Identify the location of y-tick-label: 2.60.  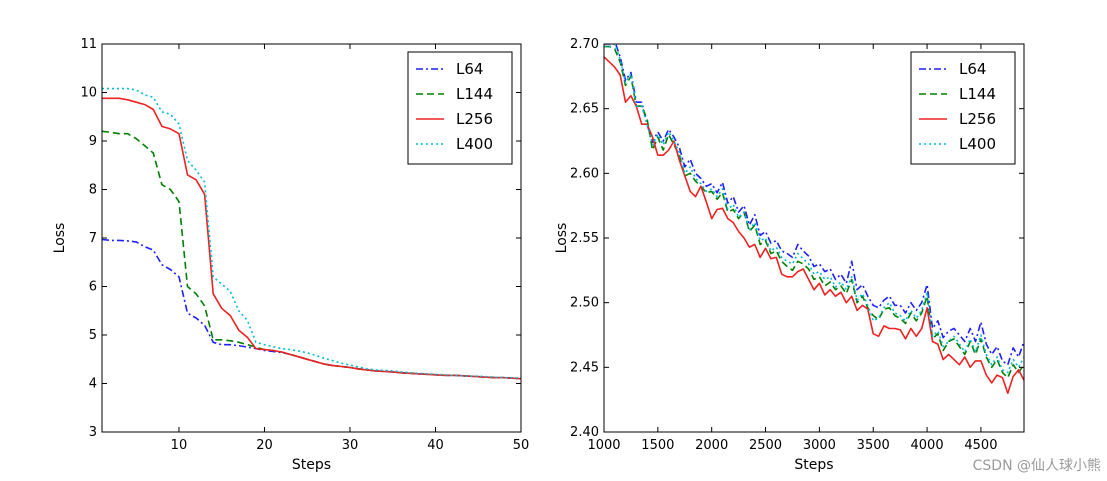
(584, 173).